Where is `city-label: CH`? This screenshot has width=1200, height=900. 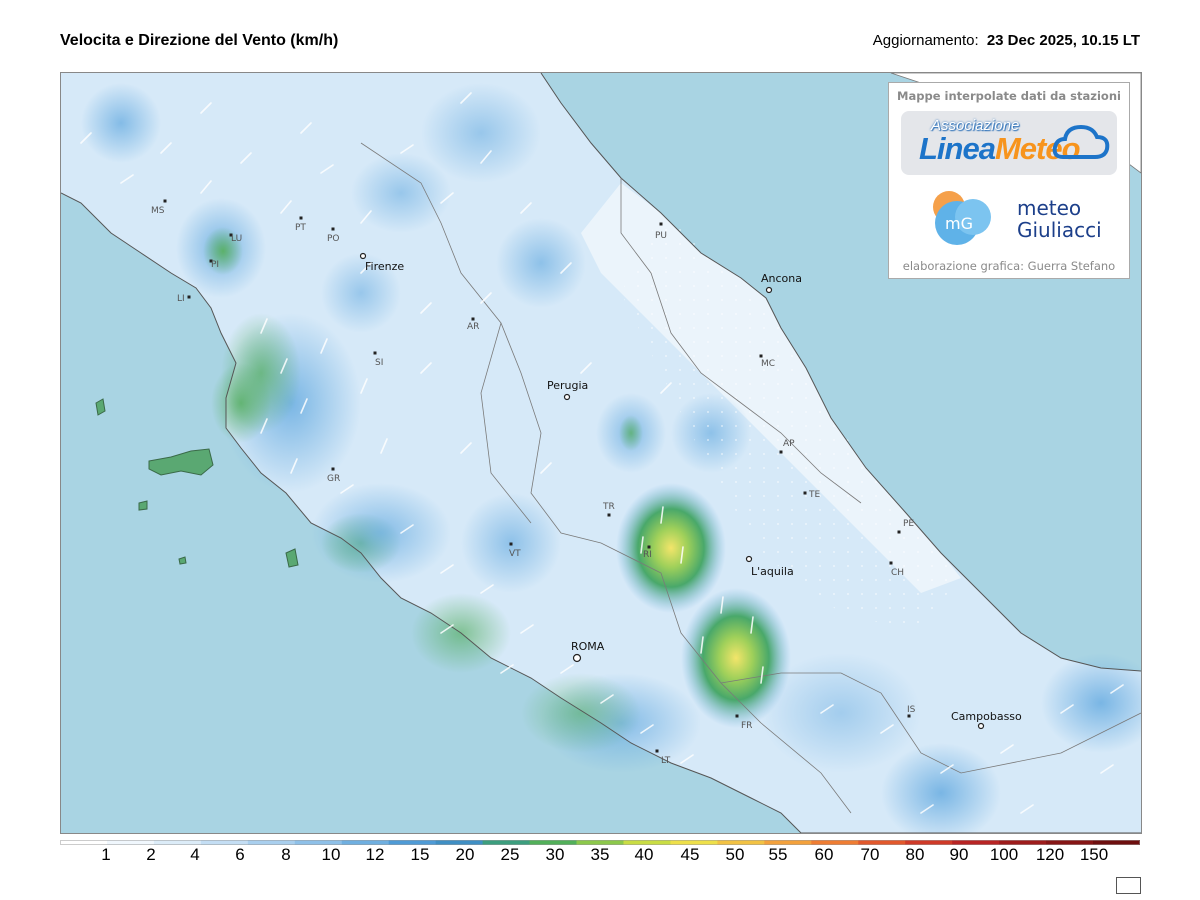 city-label: CH is located at coordinates (897, 573).